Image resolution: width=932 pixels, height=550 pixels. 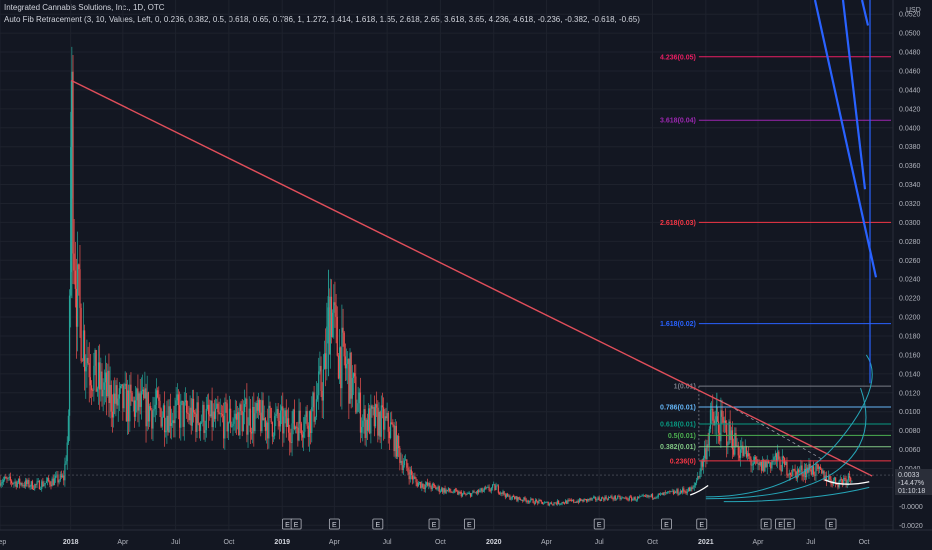 What do you see at coordinates (910, 393) in the screenshot?
I see `y-tick-label: 0.0120` at bounding box center [910, 393].